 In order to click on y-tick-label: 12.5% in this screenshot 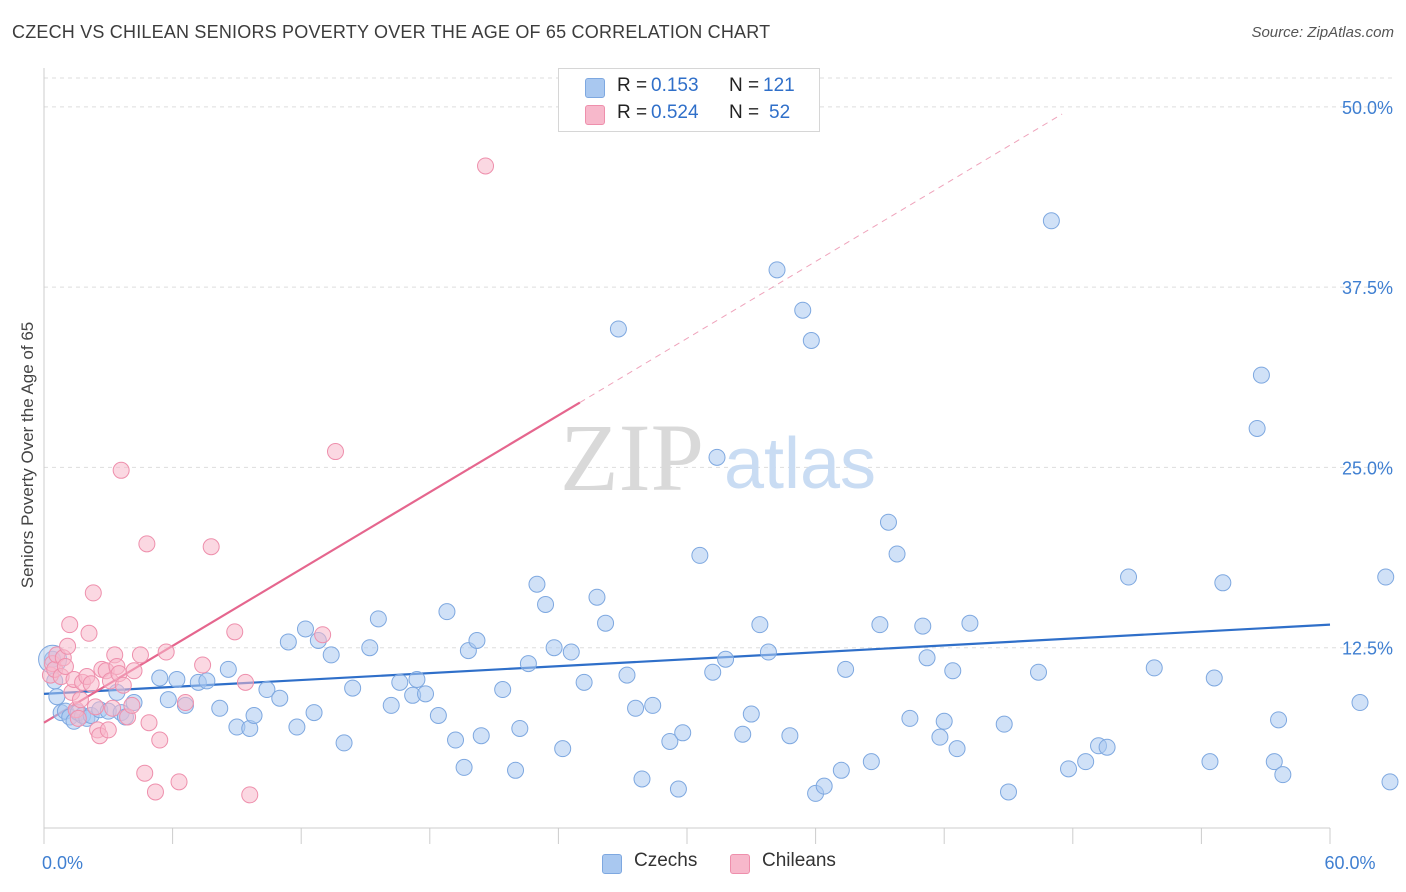, I will do `click(1367, 649)`.